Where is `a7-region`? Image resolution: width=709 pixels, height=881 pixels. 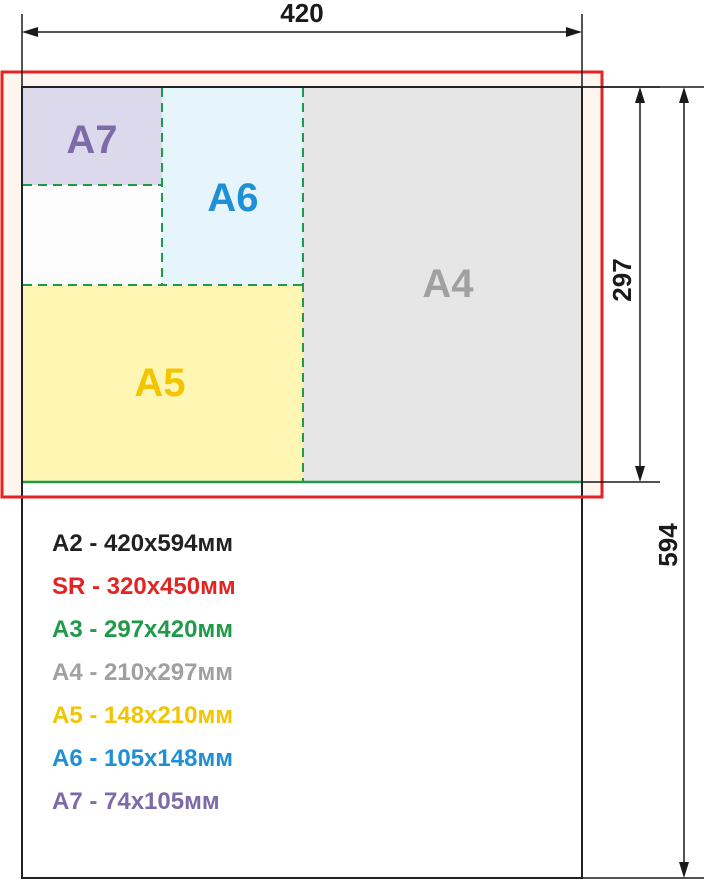
a7-region is located at coordinates (92, 136).